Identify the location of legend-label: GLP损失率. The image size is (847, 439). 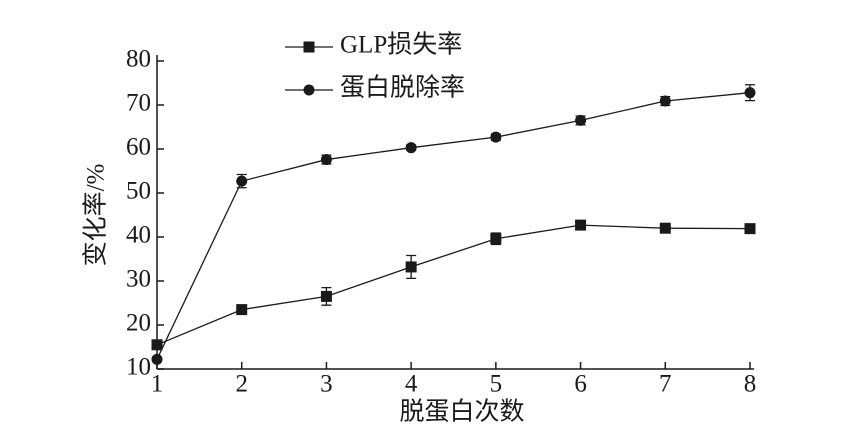
(401, 45).